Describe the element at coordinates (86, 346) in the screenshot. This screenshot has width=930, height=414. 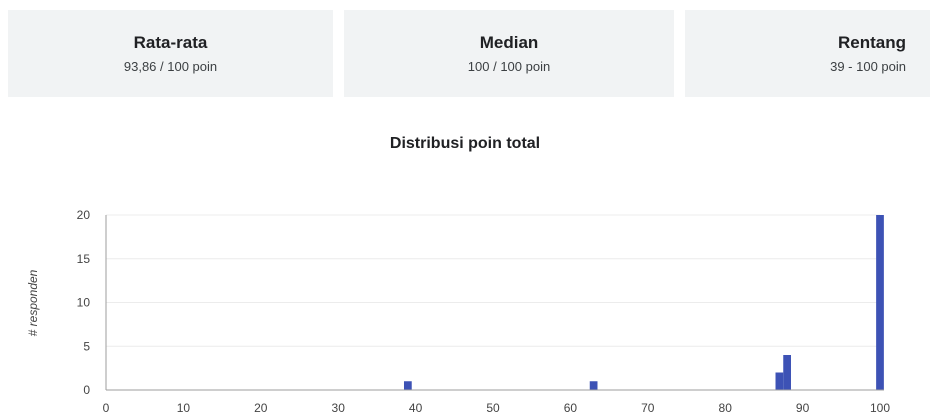
I see `y-tick-label: 5` at that location.